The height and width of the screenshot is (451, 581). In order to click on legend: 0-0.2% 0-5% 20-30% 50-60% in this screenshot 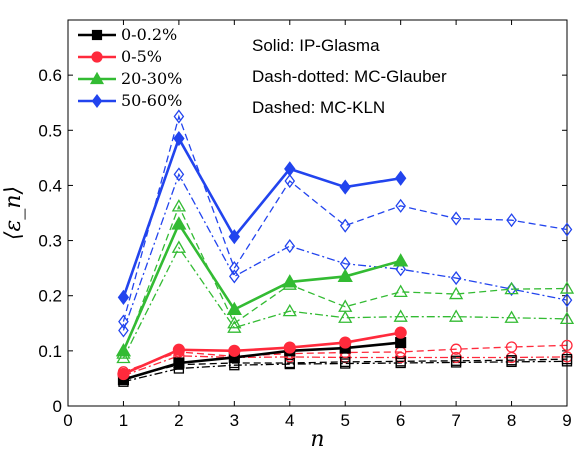, I will do `click(130, 67)`.